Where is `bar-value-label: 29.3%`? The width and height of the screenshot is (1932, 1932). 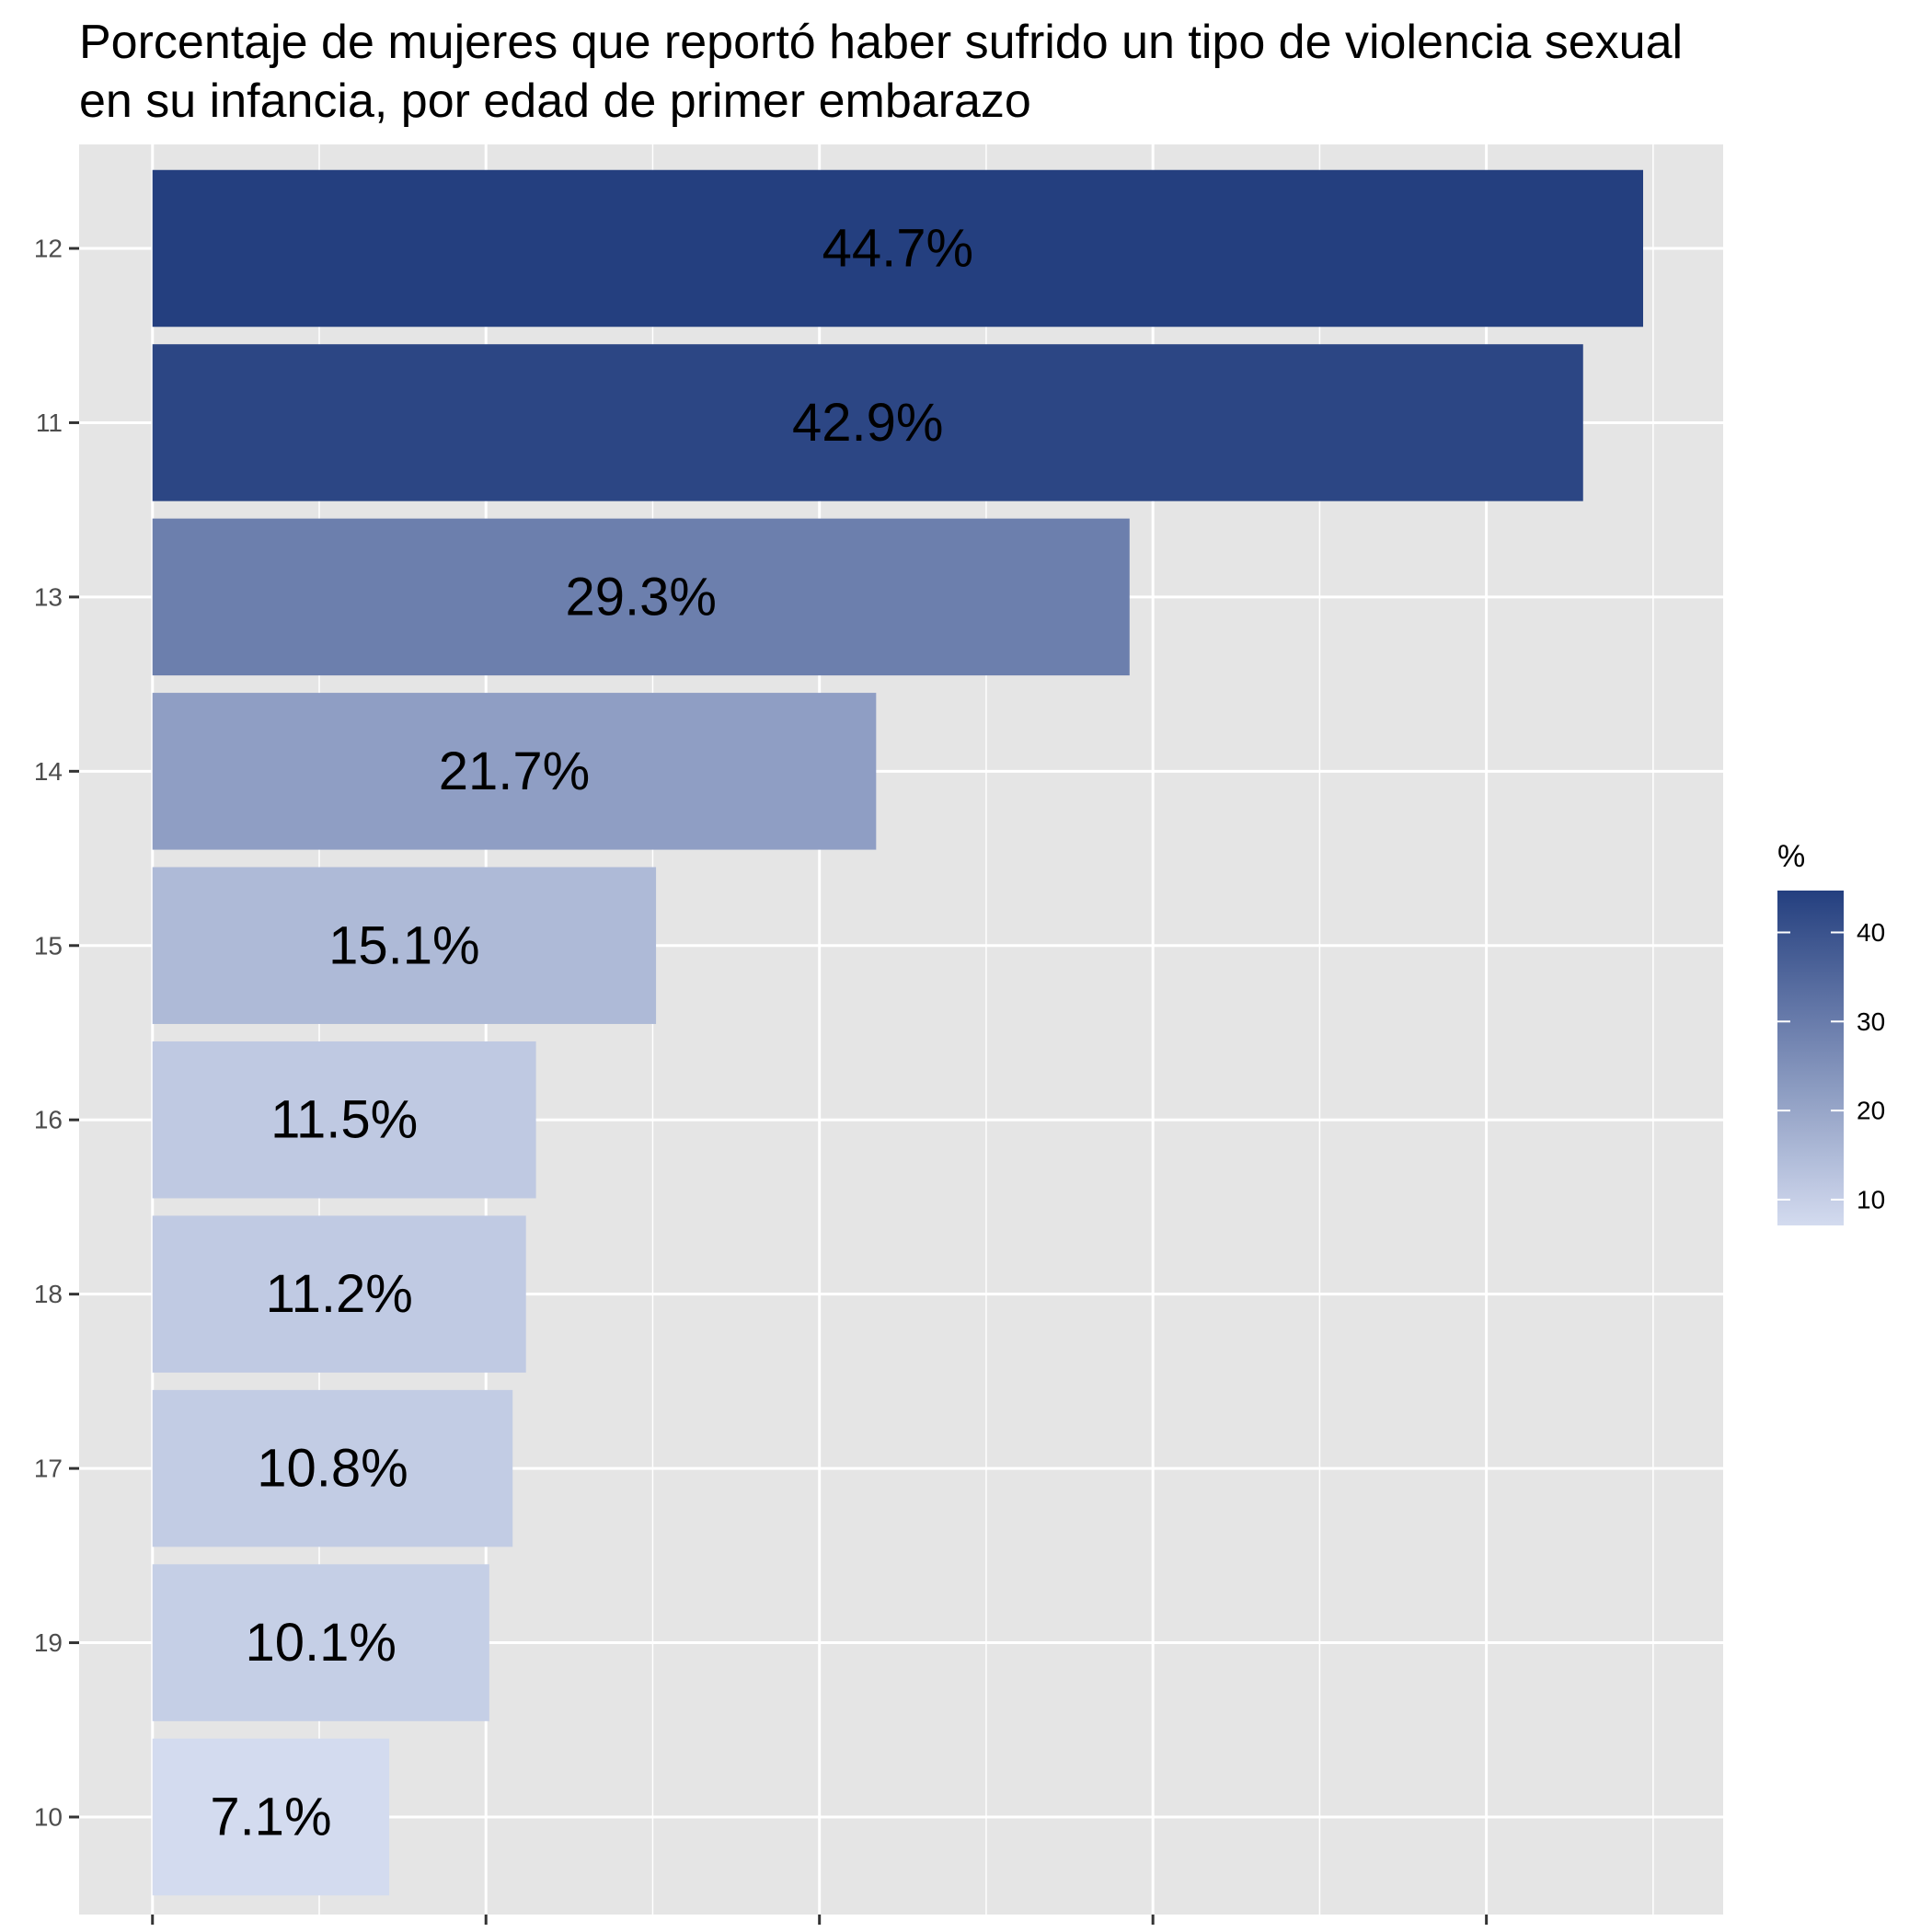
bar-value-label: 29.3% is located at coordinates (641, 597).